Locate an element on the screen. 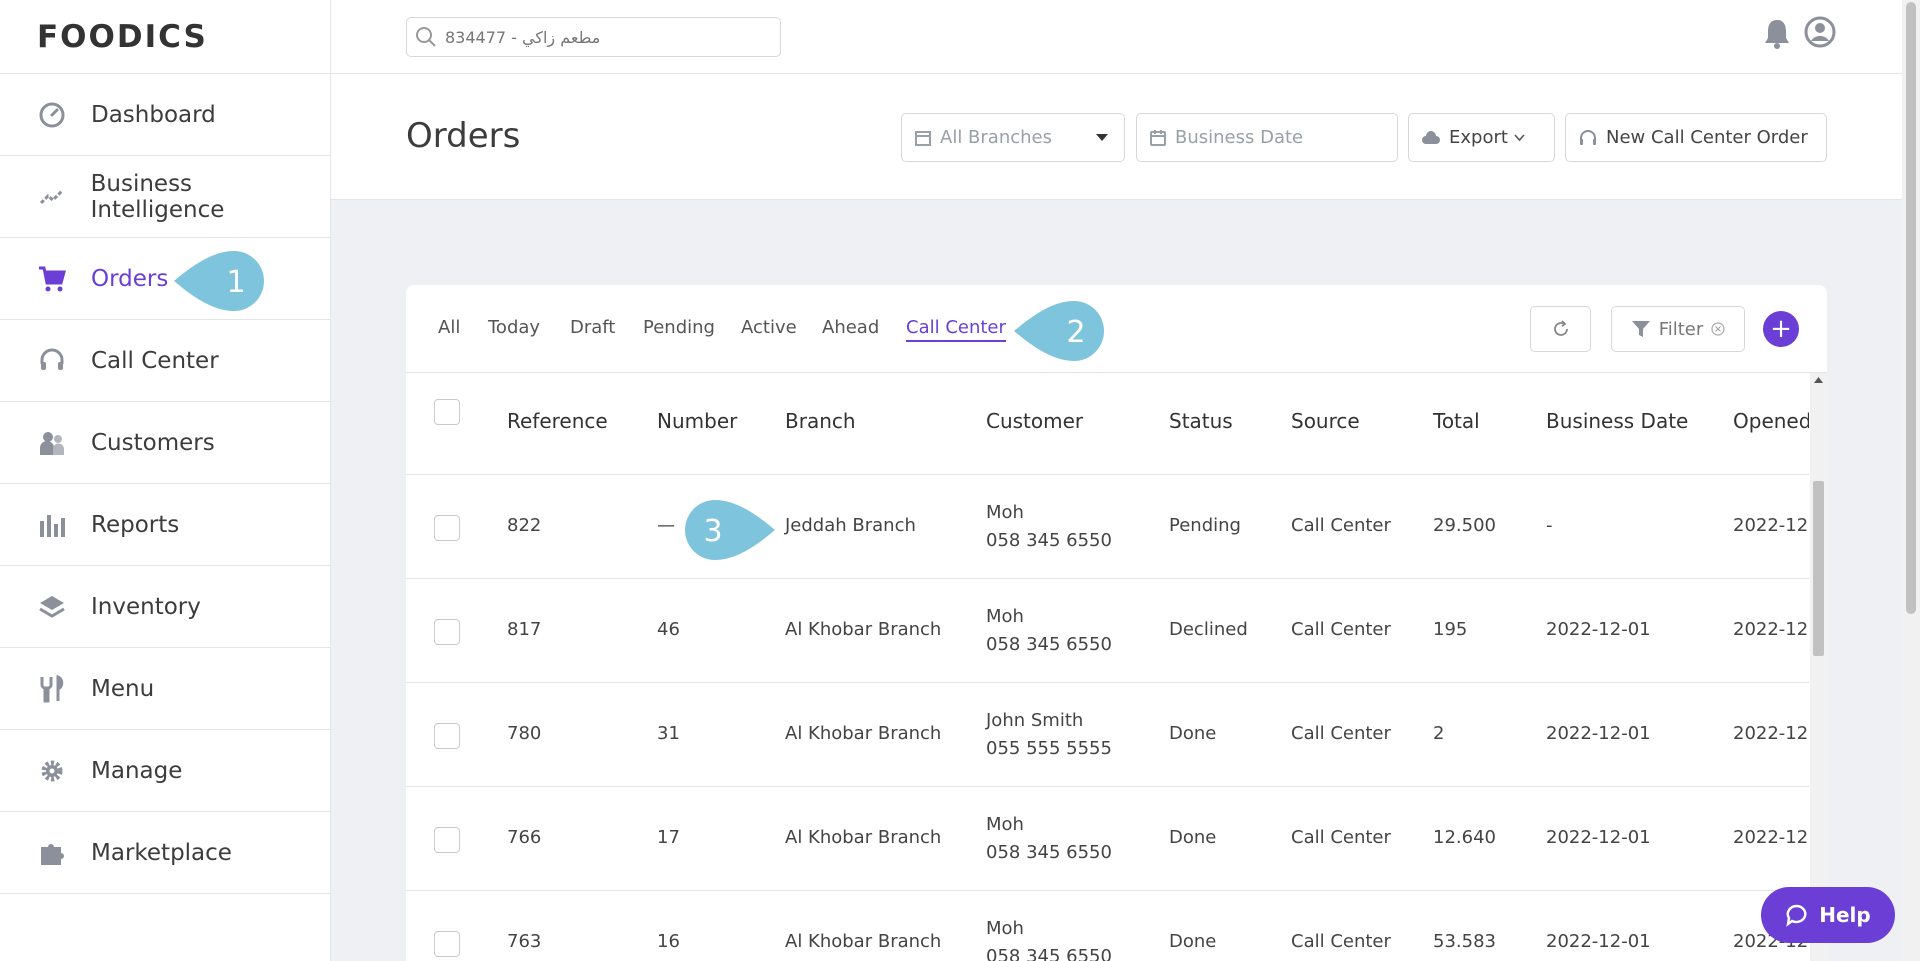  column-status: Status is located at coordinates (1201, 421).